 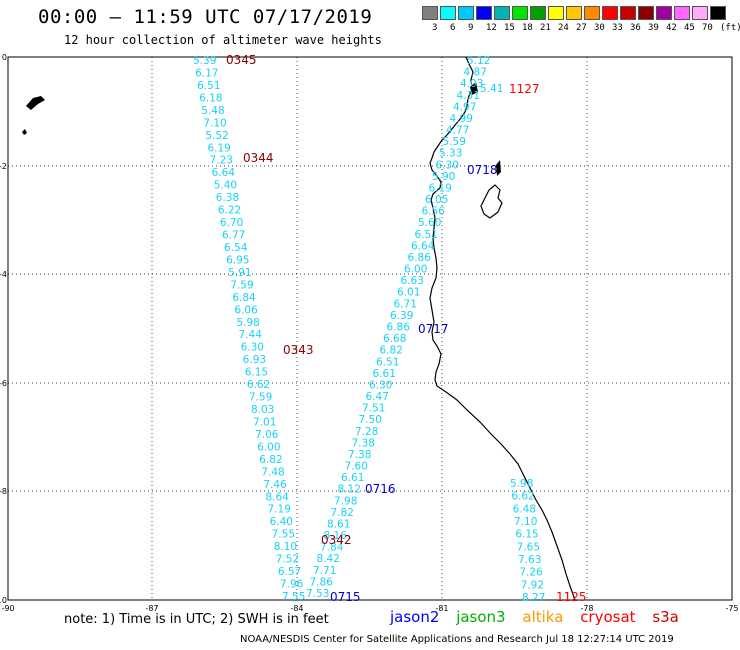 What do you see at coordinates (665, 617) in the screenshot?
I see `legend-s3a: s3a` at bounding box center [665, 617].